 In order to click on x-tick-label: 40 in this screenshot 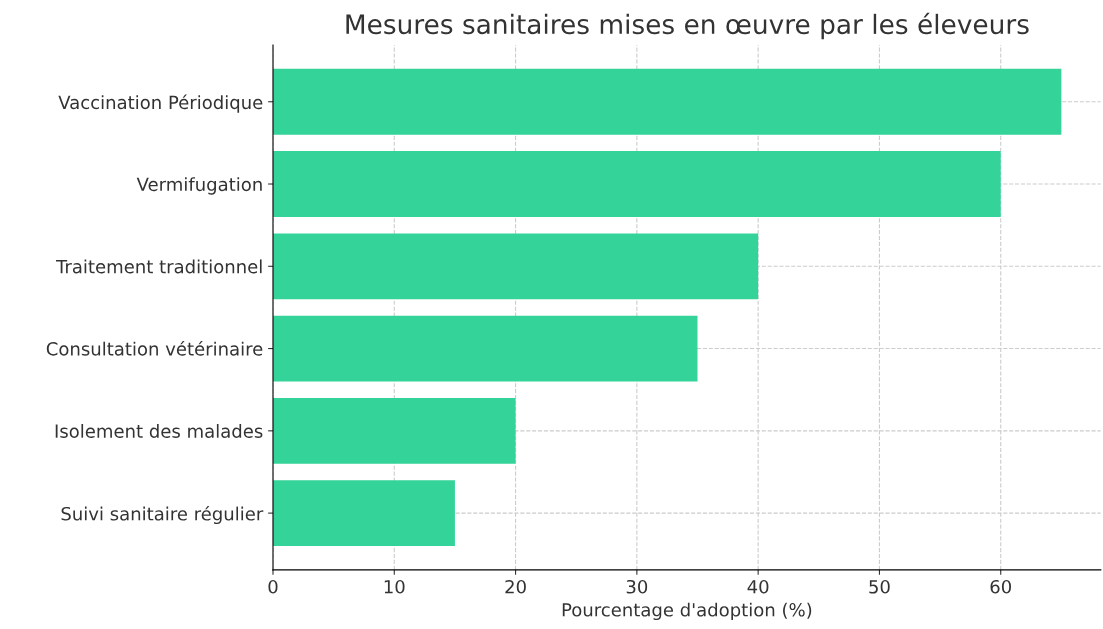, I will do `click(758, 586)`.